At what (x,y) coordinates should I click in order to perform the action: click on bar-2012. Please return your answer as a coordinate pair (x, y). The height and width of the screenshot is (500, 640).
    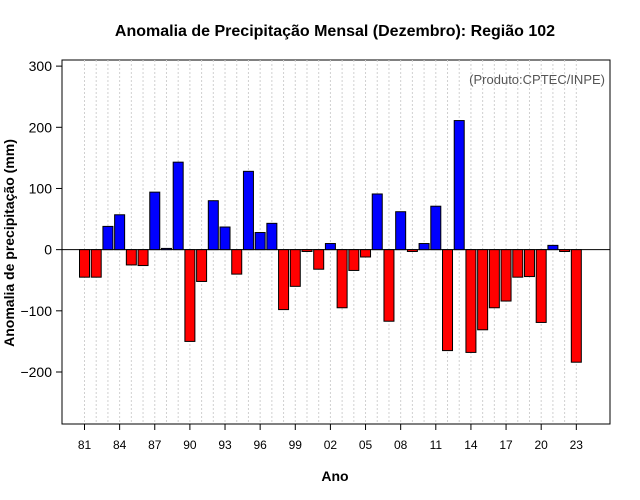
    Looking at the image, I should click on (448, 300).